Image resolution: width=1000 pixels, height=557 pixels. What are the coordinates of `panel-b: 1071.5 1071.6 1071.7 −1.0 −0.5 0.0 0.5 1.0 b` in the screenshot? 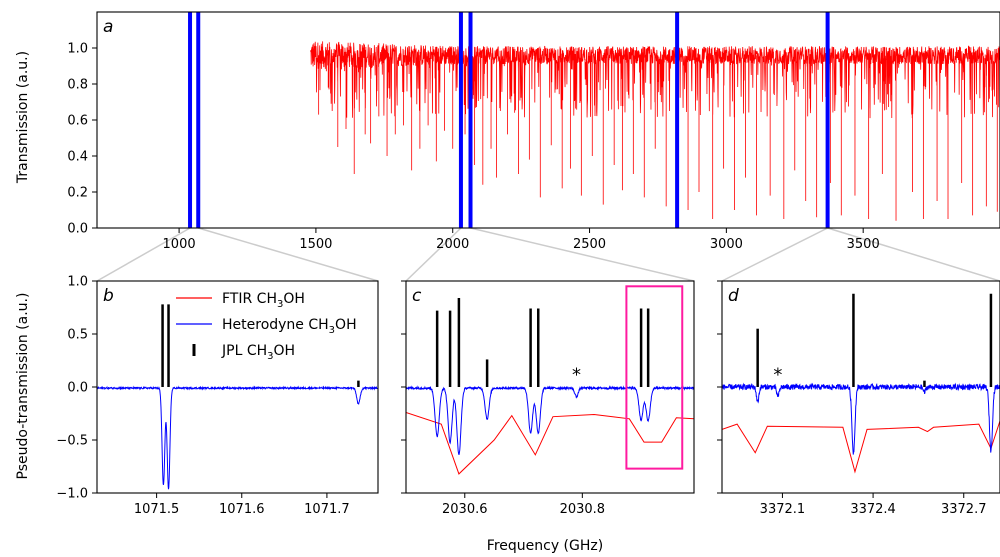 It's located at (217, 396).